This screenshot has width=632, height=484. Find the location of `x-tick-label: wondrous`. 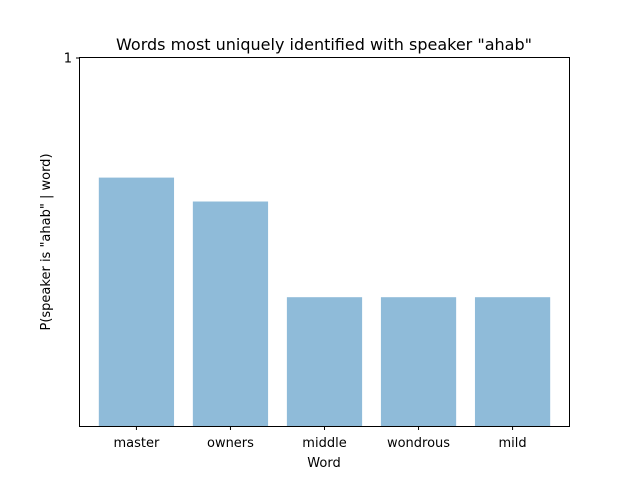

x-tick-label: wondrous is located at coordinates (418, 443).